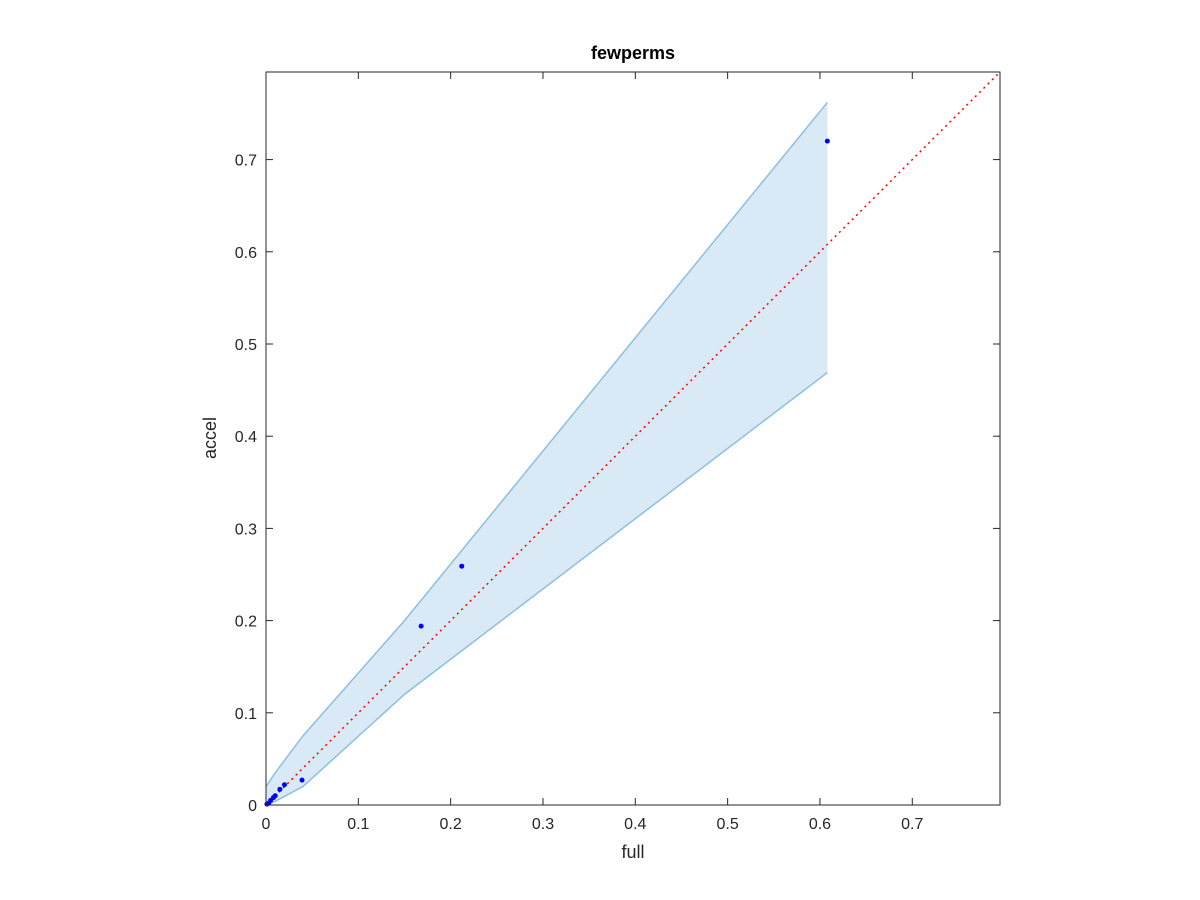 This screenshot has height=900, width=1200. Describe the element at coordinates (246, 253) in the screenshot. I see `y-tick-label: 0.6` at that location.